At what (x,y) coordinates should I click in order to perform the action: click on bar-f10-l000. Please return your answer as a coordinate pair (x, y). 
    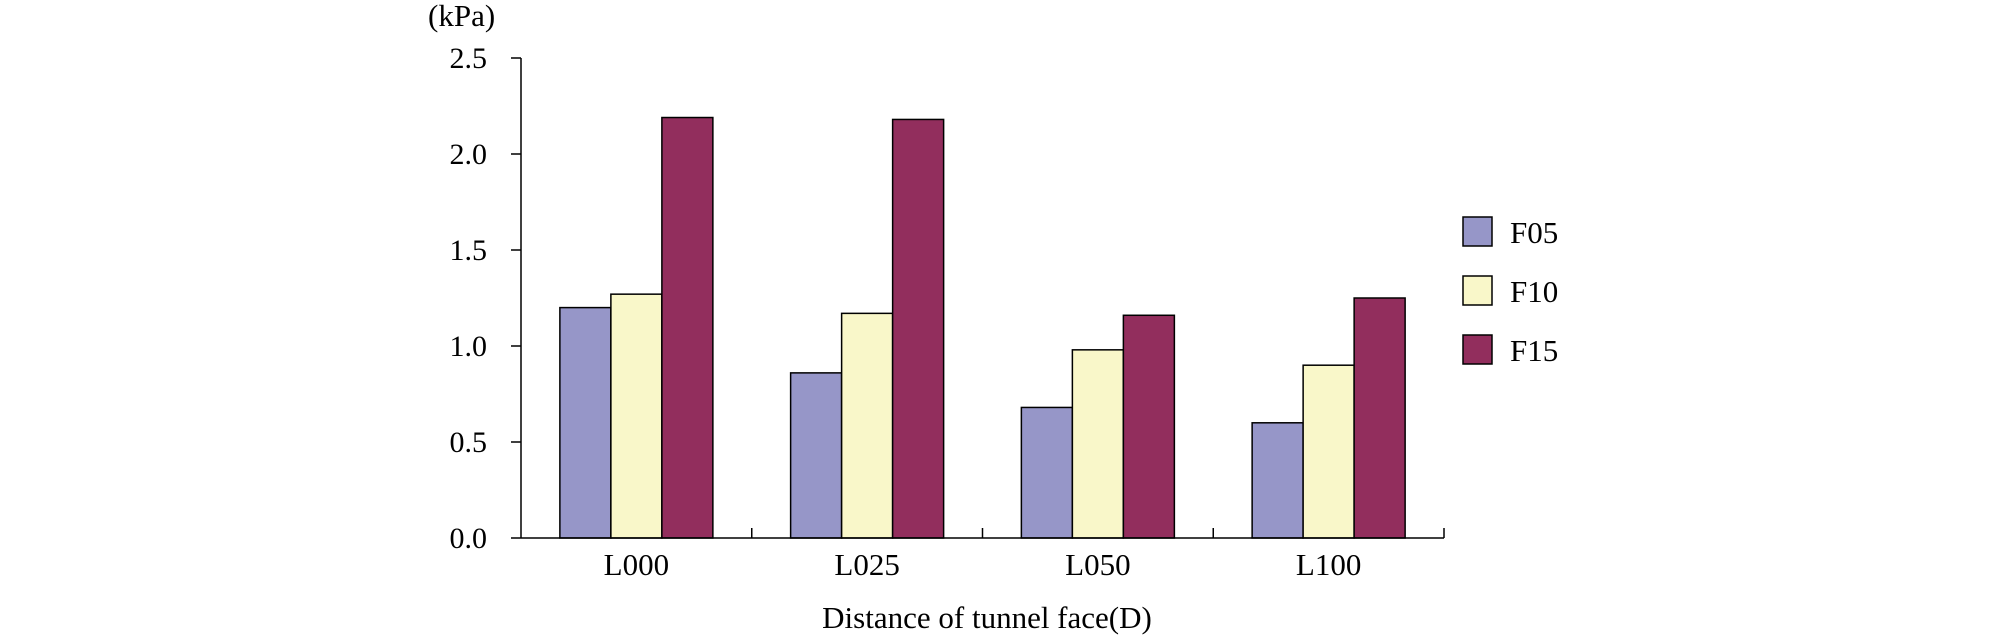
    Looking at the image, I should click on (636, 416).